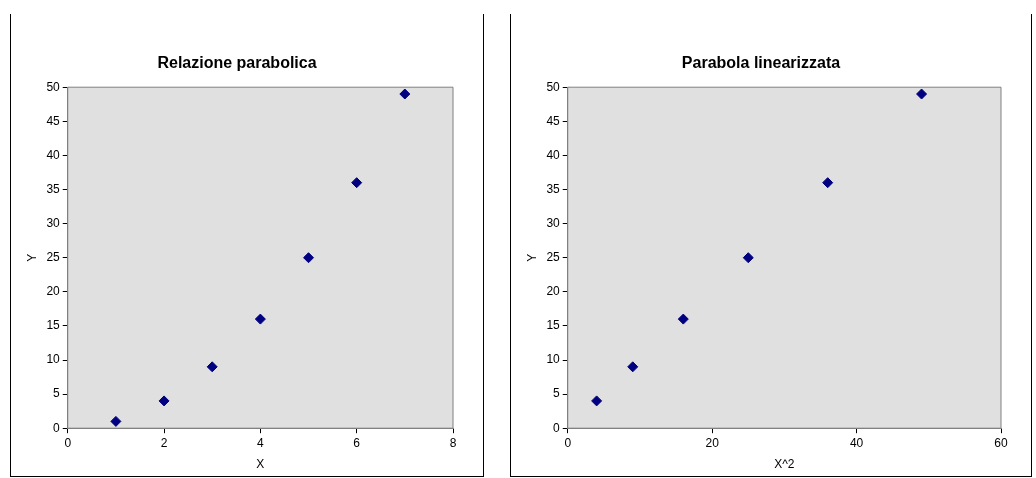 The width and height of the screenshot is (1036, 478). I want to click on x-tick-label: 2, so click(164, 442).